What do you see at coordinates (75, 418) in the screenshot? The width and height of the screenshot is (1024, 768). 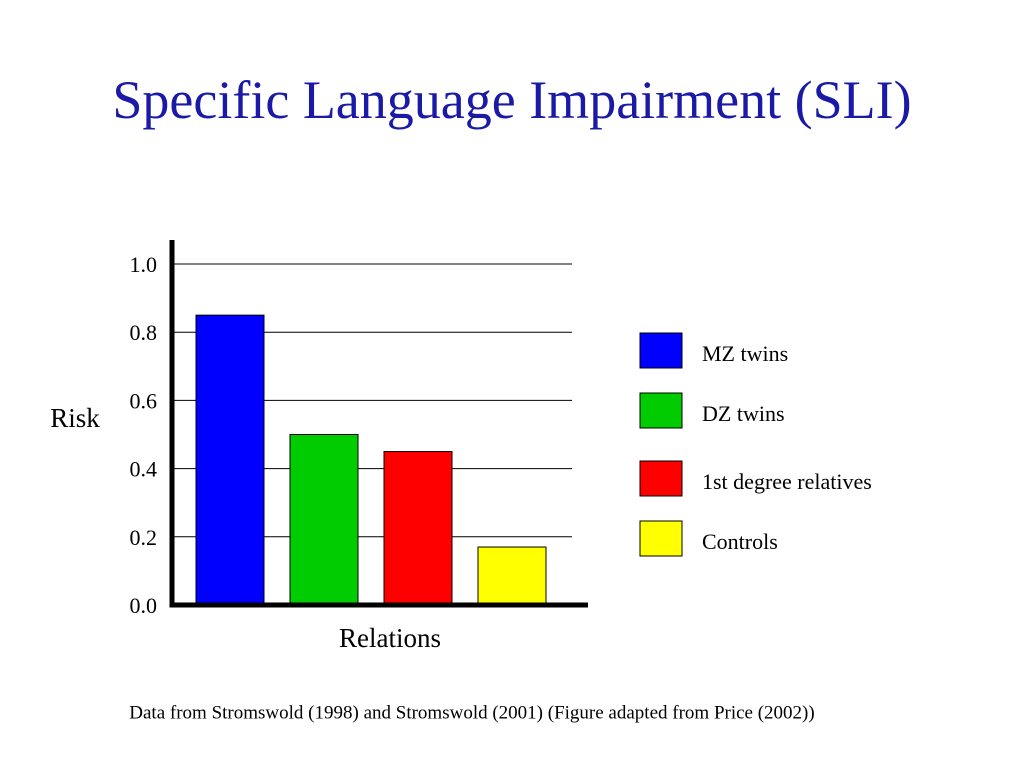 I see `y-axis-label: Risk` at bounding box center [75, 418].